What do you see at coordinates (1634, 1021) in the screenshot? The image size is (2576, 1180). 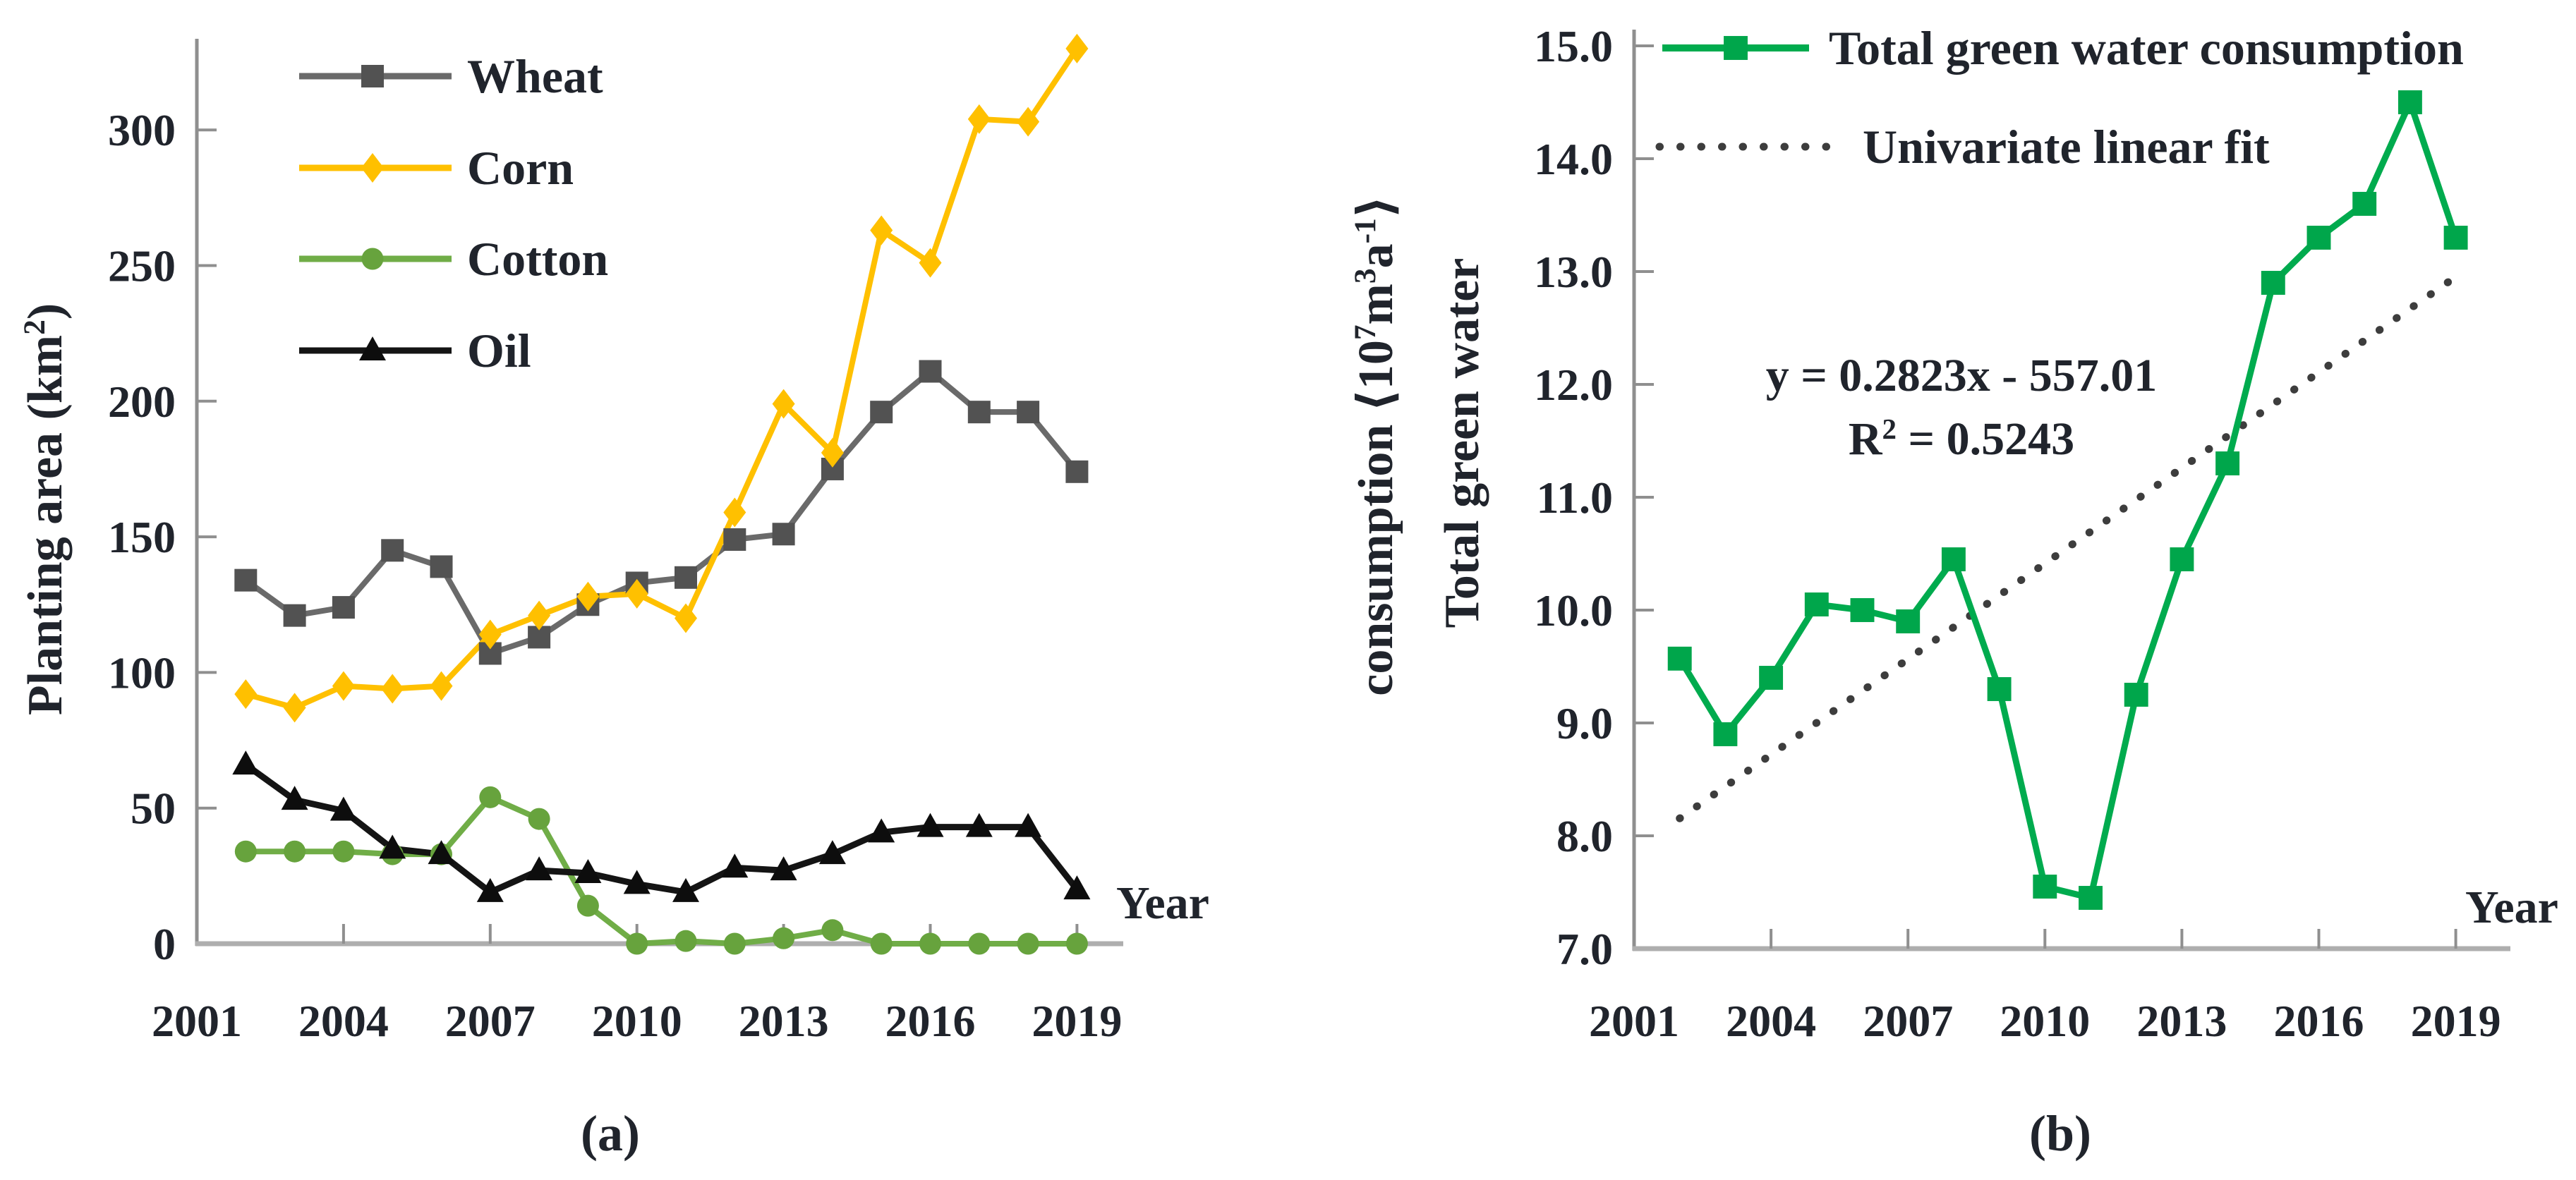 I see `chart-b-x-tick-label: 2001` at bounding box center [1634, 1021].